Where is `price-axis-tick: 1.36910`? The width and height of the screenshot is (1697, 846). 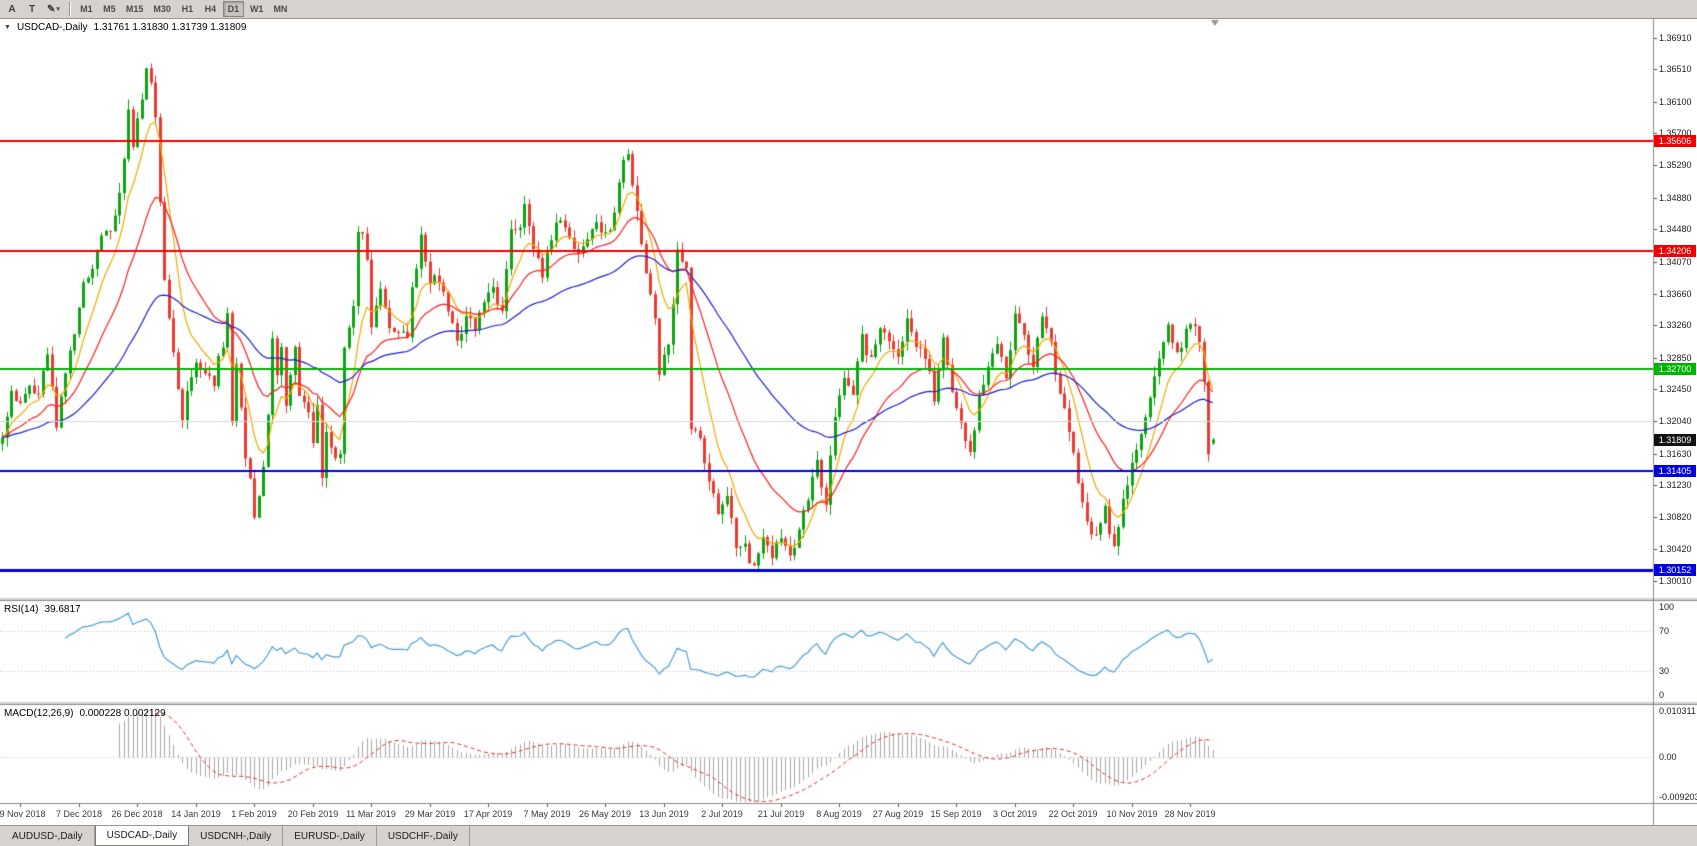
price-axis-tick: 1.36910 is located at coordinates (1675, 37).